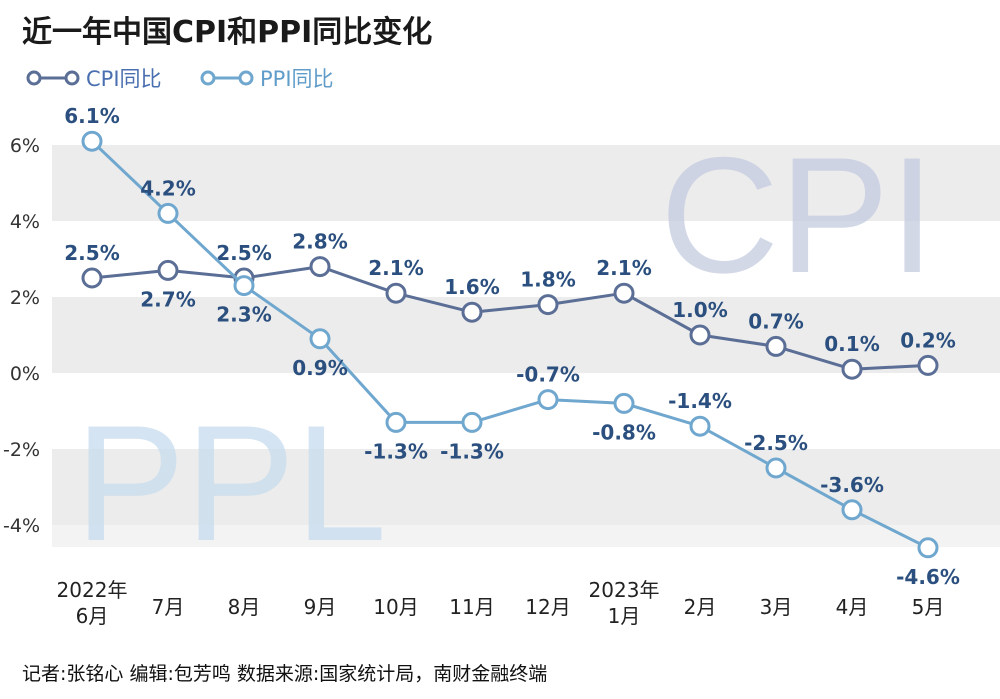 This screenshot has height=699, width=1000. I want to click on data-label: 2.3%, so click(243, 315).